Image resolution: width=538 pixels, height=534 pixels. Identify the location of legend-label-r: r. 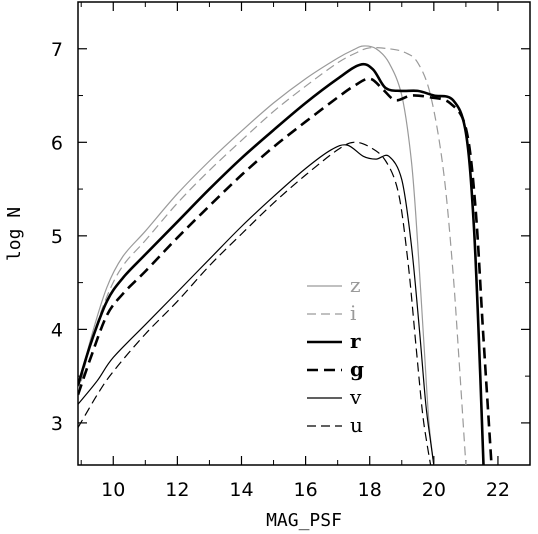
(355, 341).